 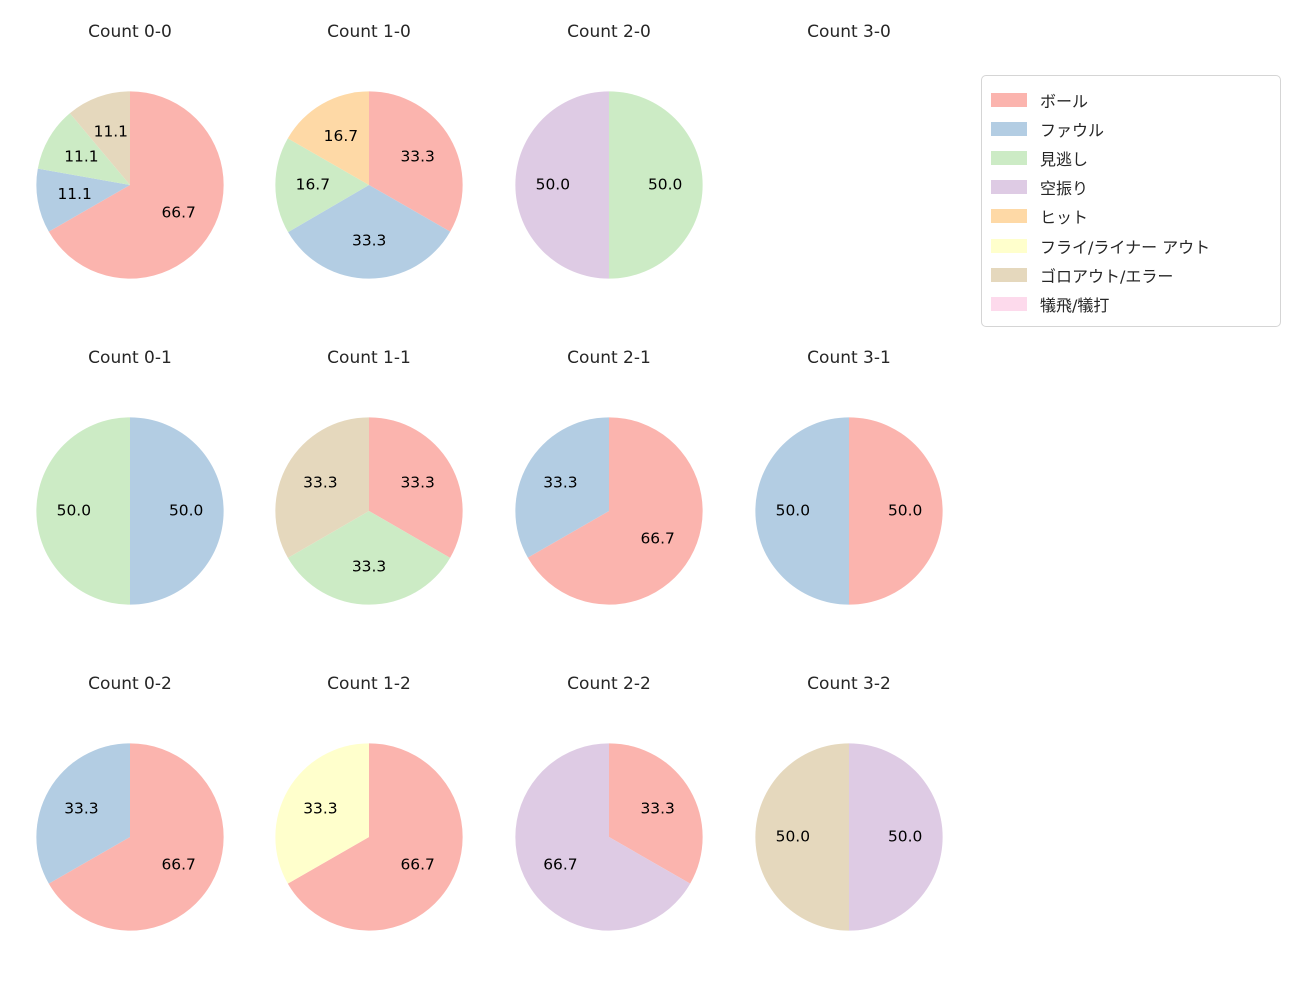 What do you see at coordinates (369, 358) in the screenshot?
I see `chart-title: Count 1-1` at bounding box center [369, 358].